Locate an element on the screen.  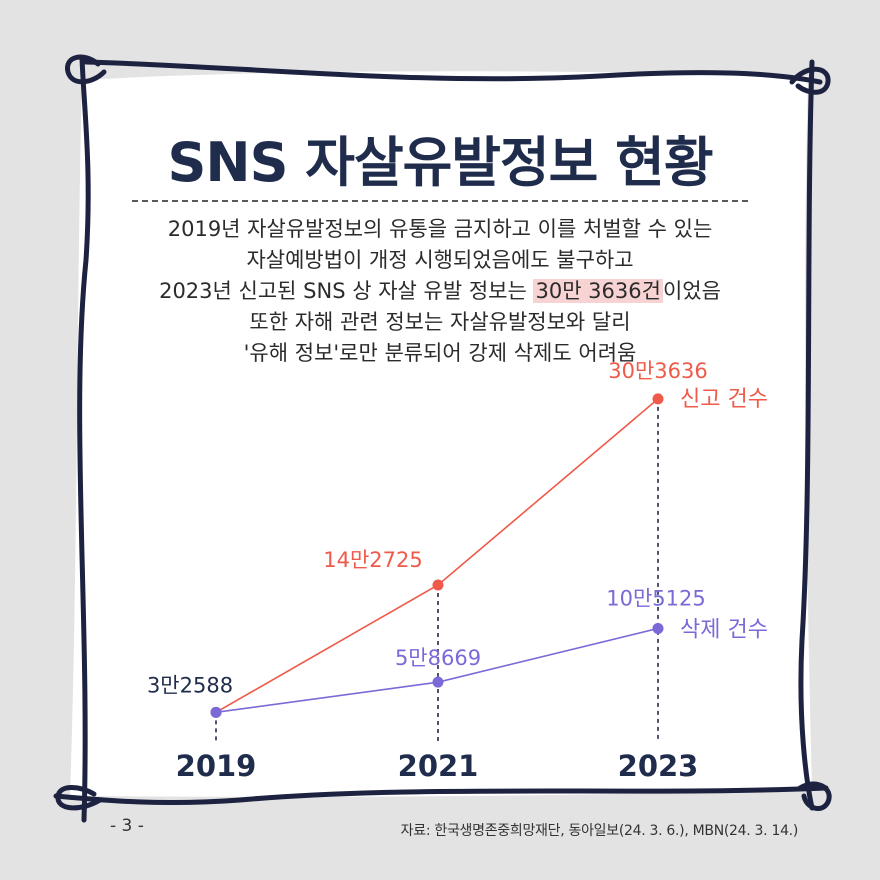
x-label-2023: 2023 is located at coordinates (658, 766).